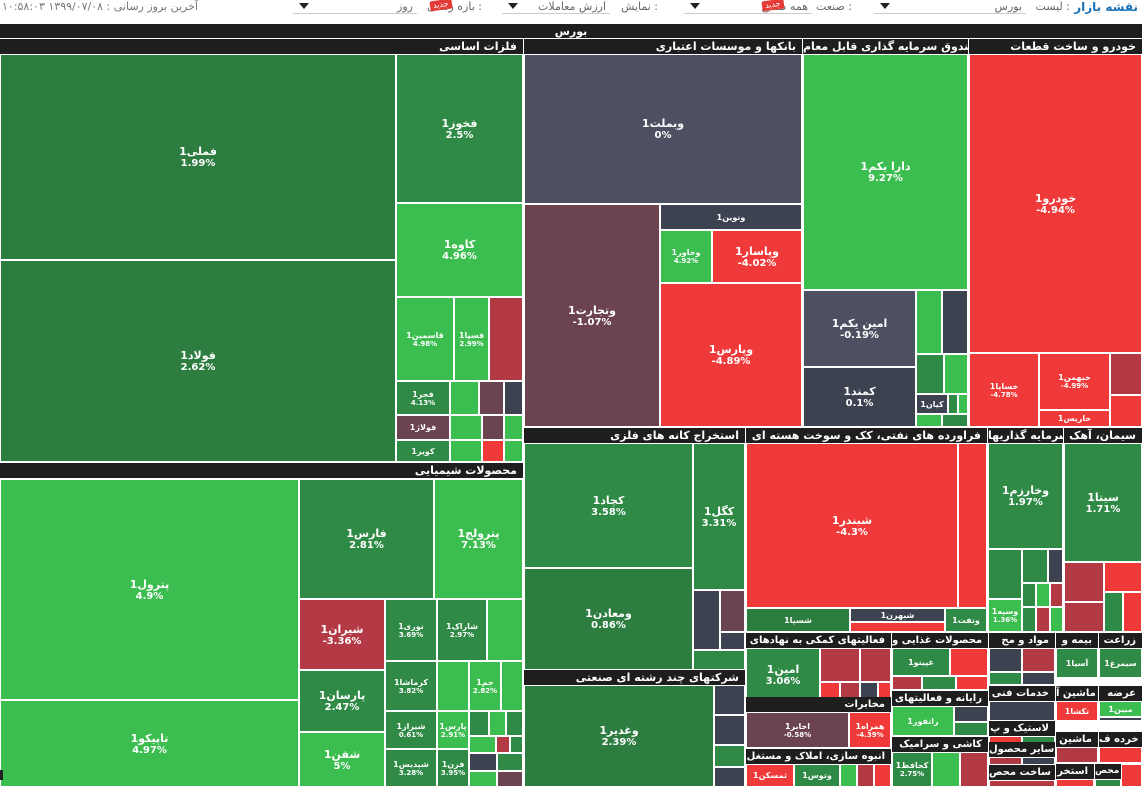  I want to click on sector-header-othergoods: سایر محصول, so click(1022, 749).